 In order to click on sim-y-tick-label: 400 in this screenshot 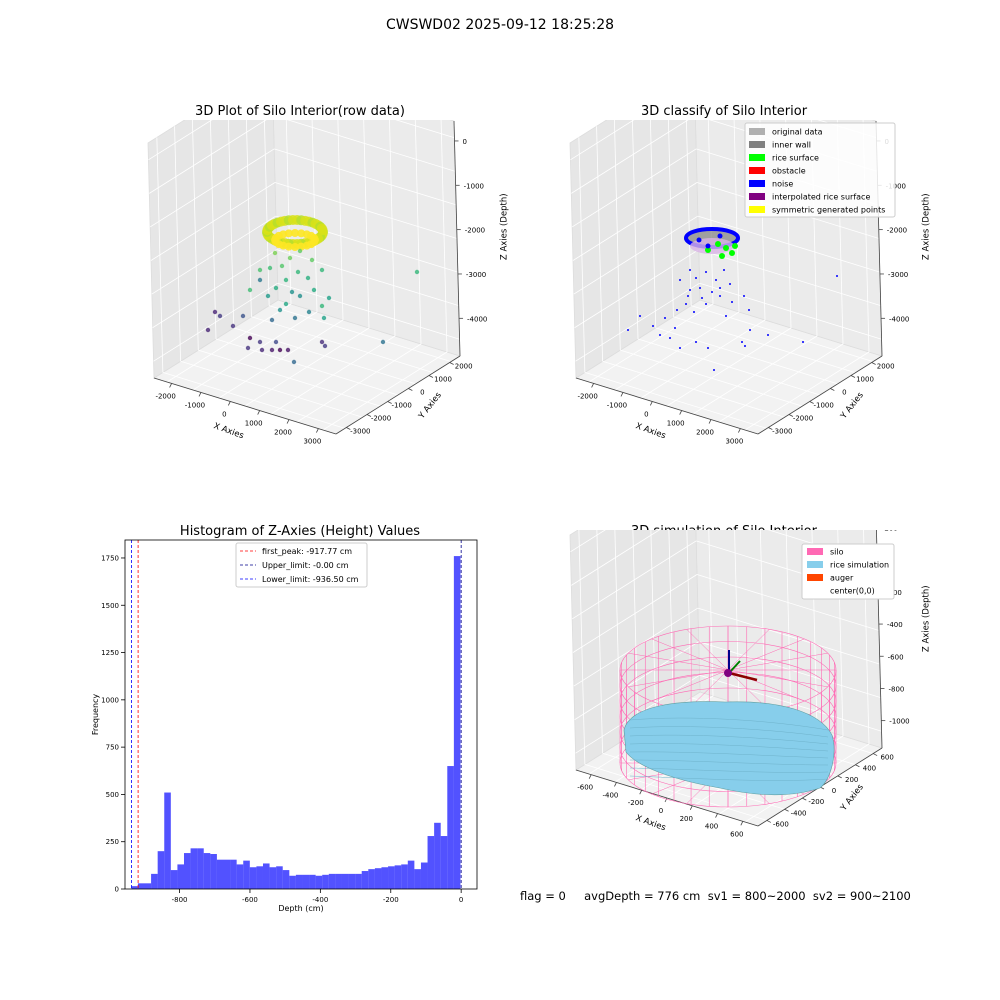, I will do `click(869, 769)`.